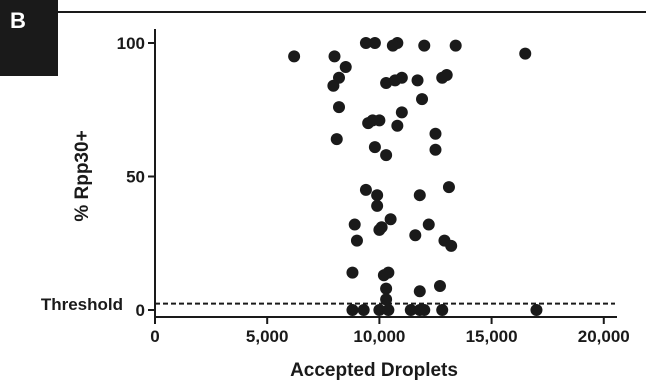 The width and height of the screenshot is (646, 380). What do you see at coordinates (374, 370) in the screenshot?
I see `x-axis-label: Accepted Droplets` at bounding box center [374, 370].